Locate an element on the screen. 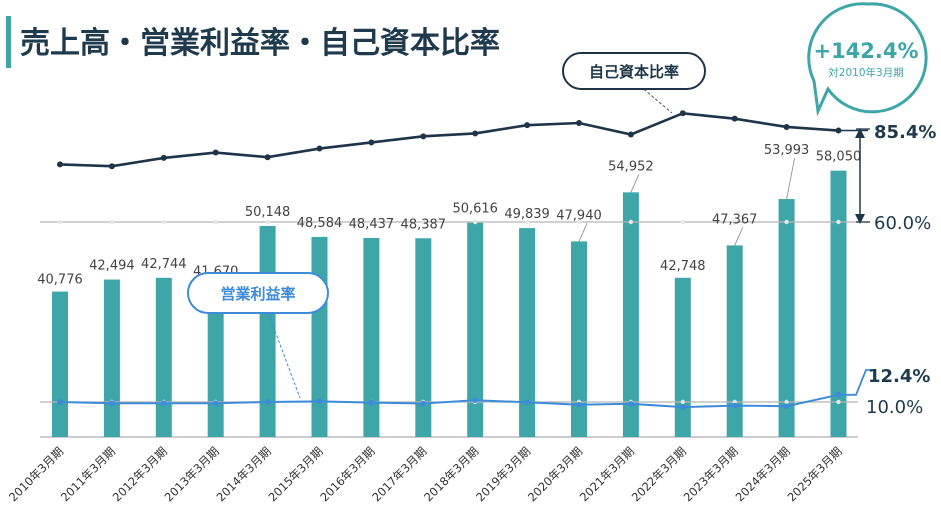 This screenshot has width=941, height=512. growth-value: +142.4% is located at coordinates (865, 51).